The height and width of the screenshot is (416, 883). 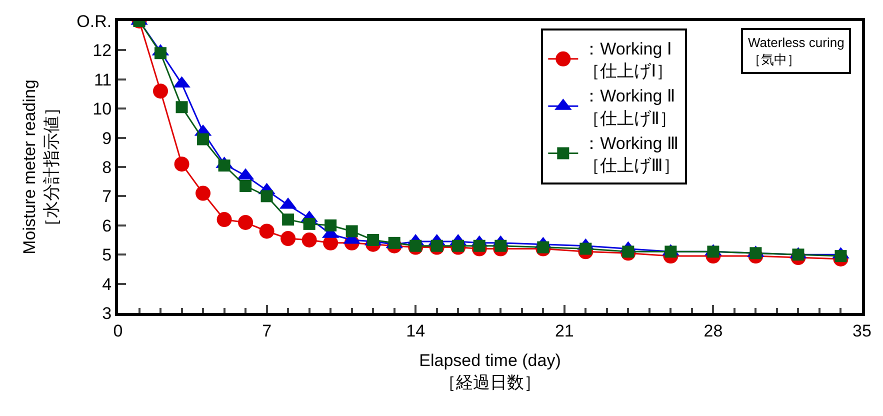 What do you see at coordinates (628, 60) in the screenshot?
I see `legend-label: ：Working Ⅰ ［仕上げⅠ］` at bounding box center [628, 60].